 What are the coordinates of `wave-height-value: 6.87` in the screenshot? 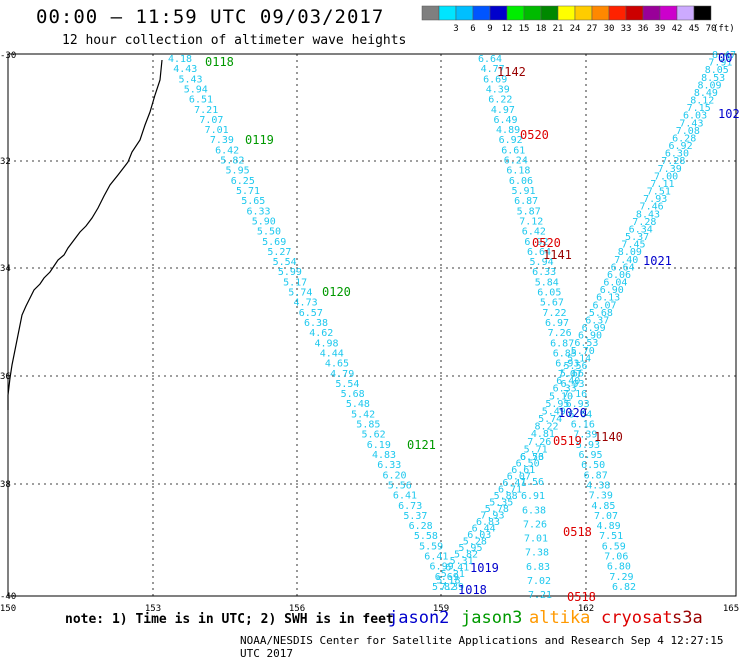 It's located at (562, 343).